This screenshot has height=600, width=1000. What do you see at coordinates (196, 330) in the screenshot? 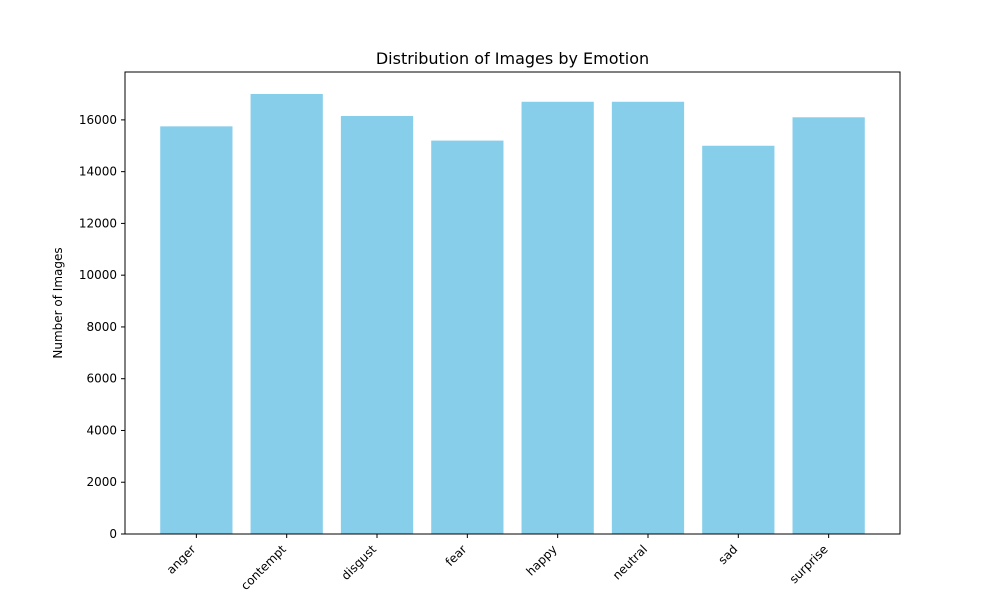
I see `bar-anger` at bounding box center [196, 330].